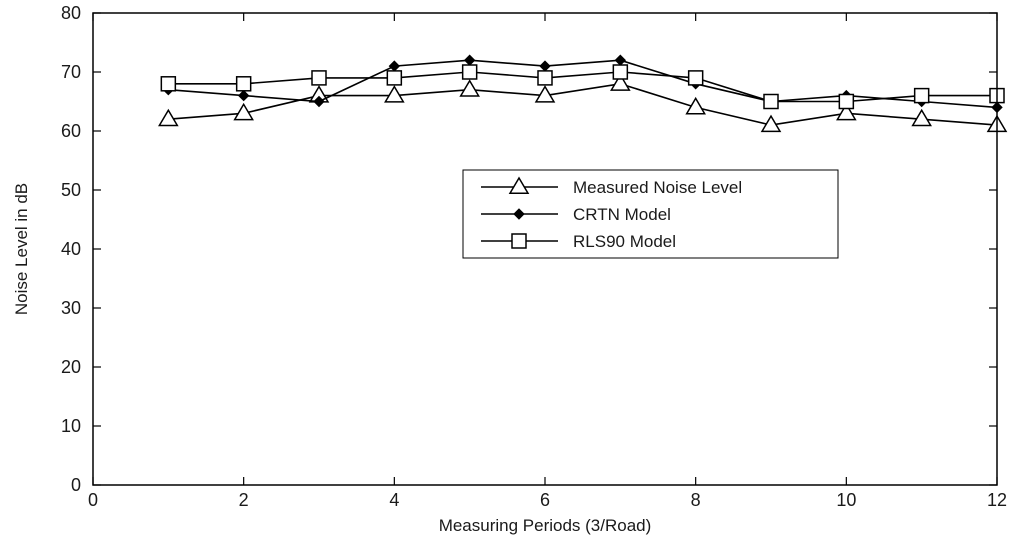 The width and height of the screenshot is (1015, 540). I want to click on series-square, so click(582, 87).